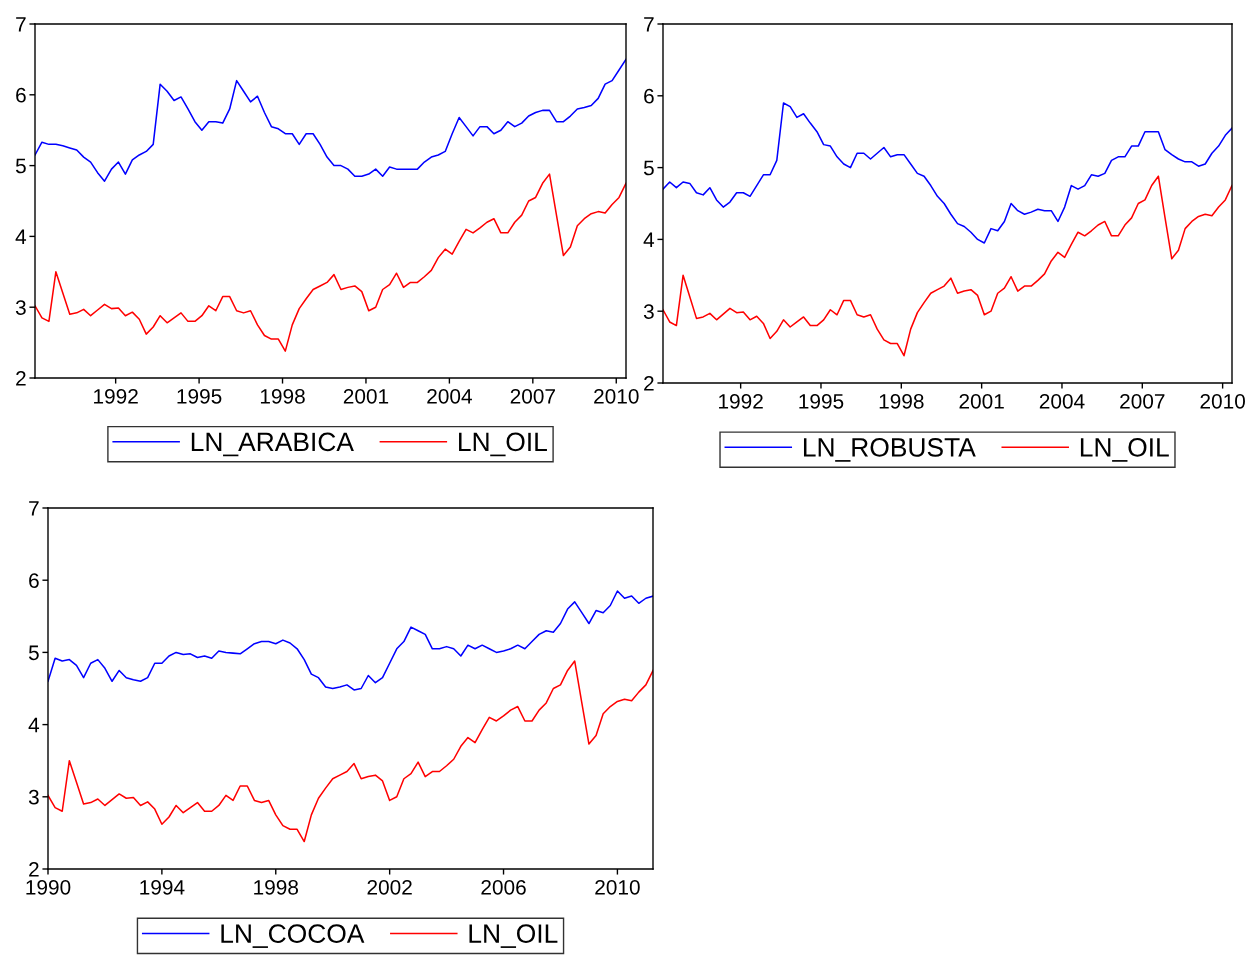 This screenshot has height=965, width=1250. Describe the element at coordinates (162, 887) in the screenshot. I see `x-tick-label: 1994` at that location.